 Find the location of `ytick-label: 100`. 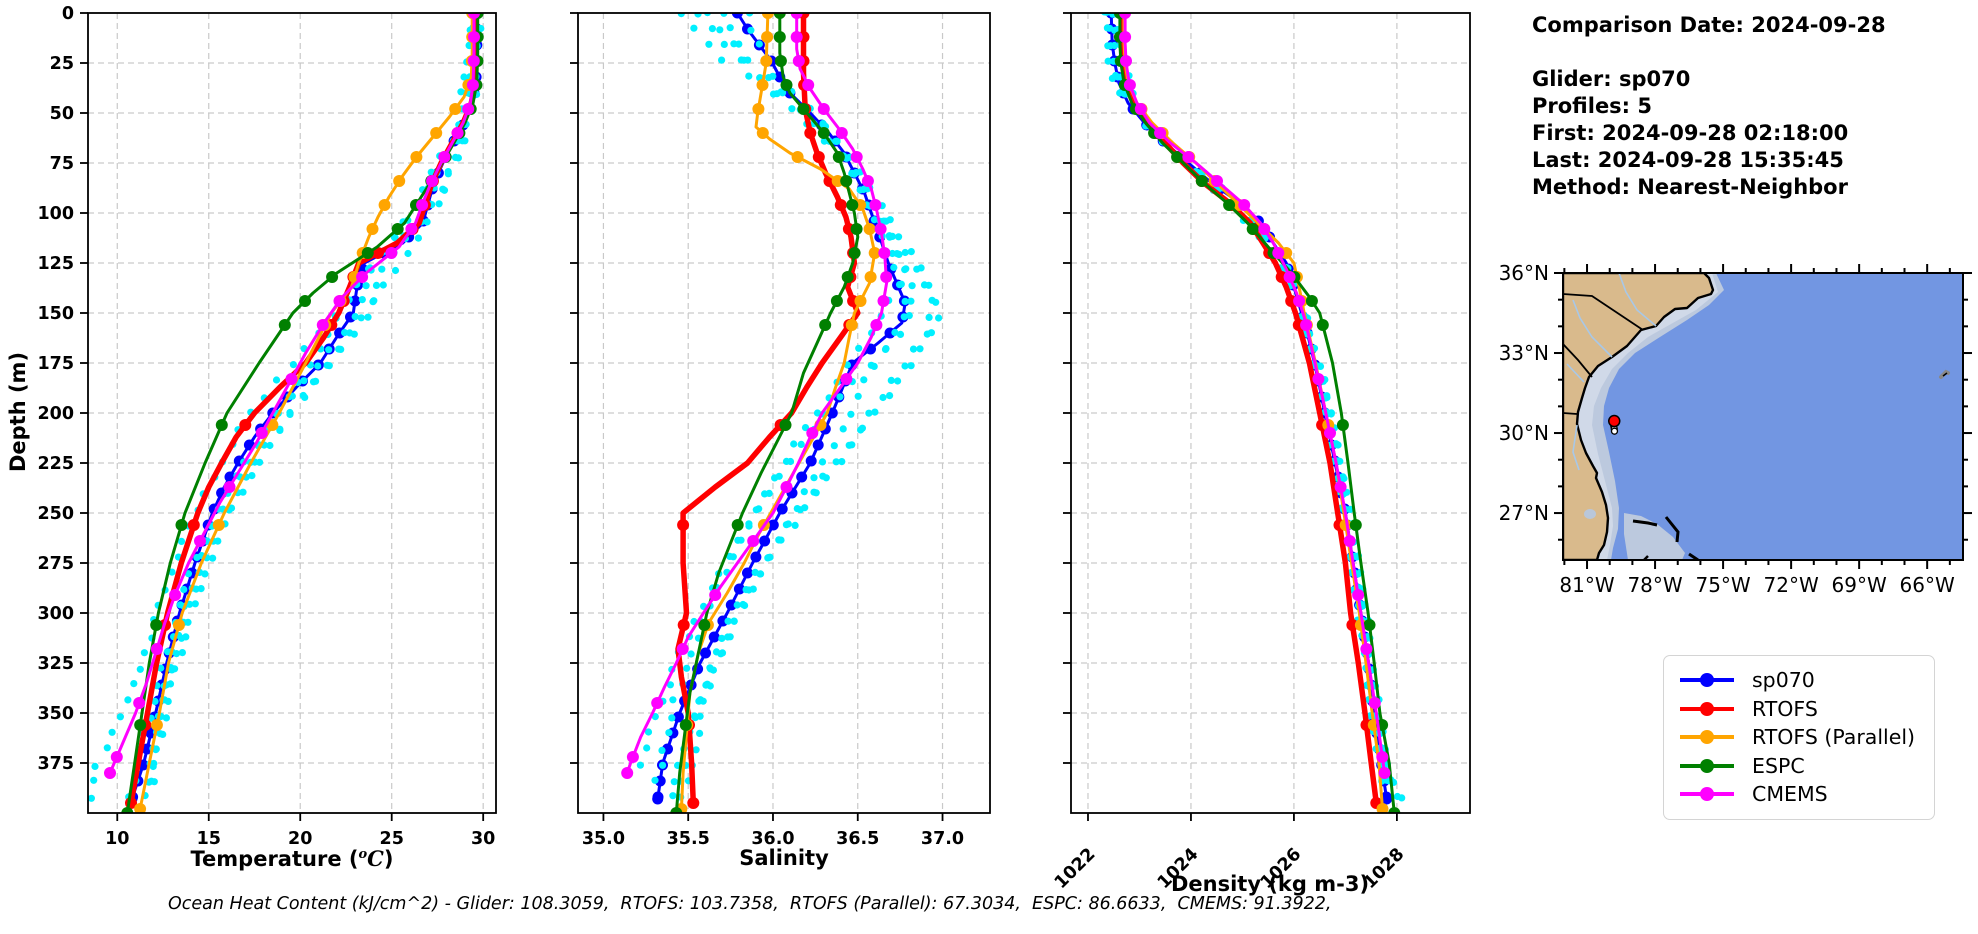

ytick-label: 100 is located at coordinates (55, 214).